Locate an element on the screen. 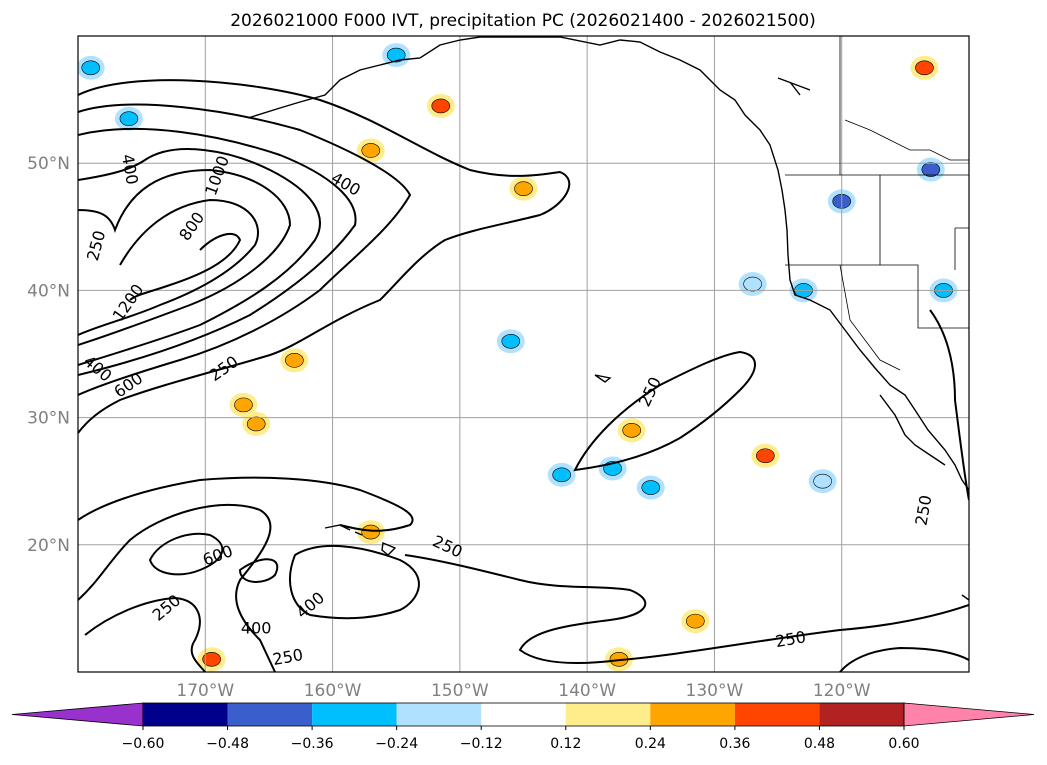 This screenshot has height=765, width=1047. lon-tick-label: 160°W is located at coordinates (333, 691).